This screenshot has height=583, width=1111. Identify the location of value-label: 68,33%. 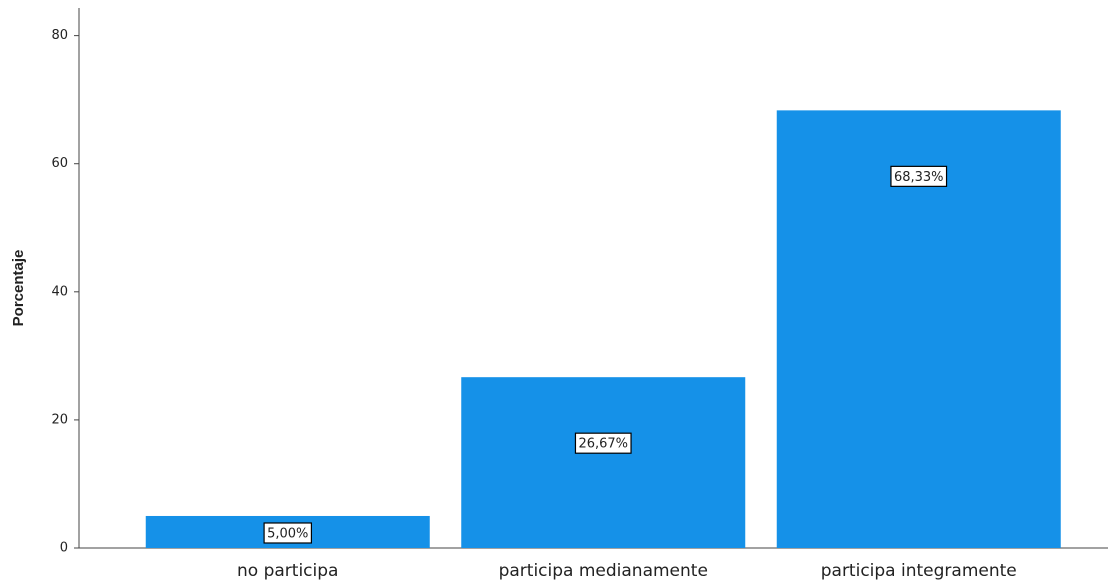
(919, 177).